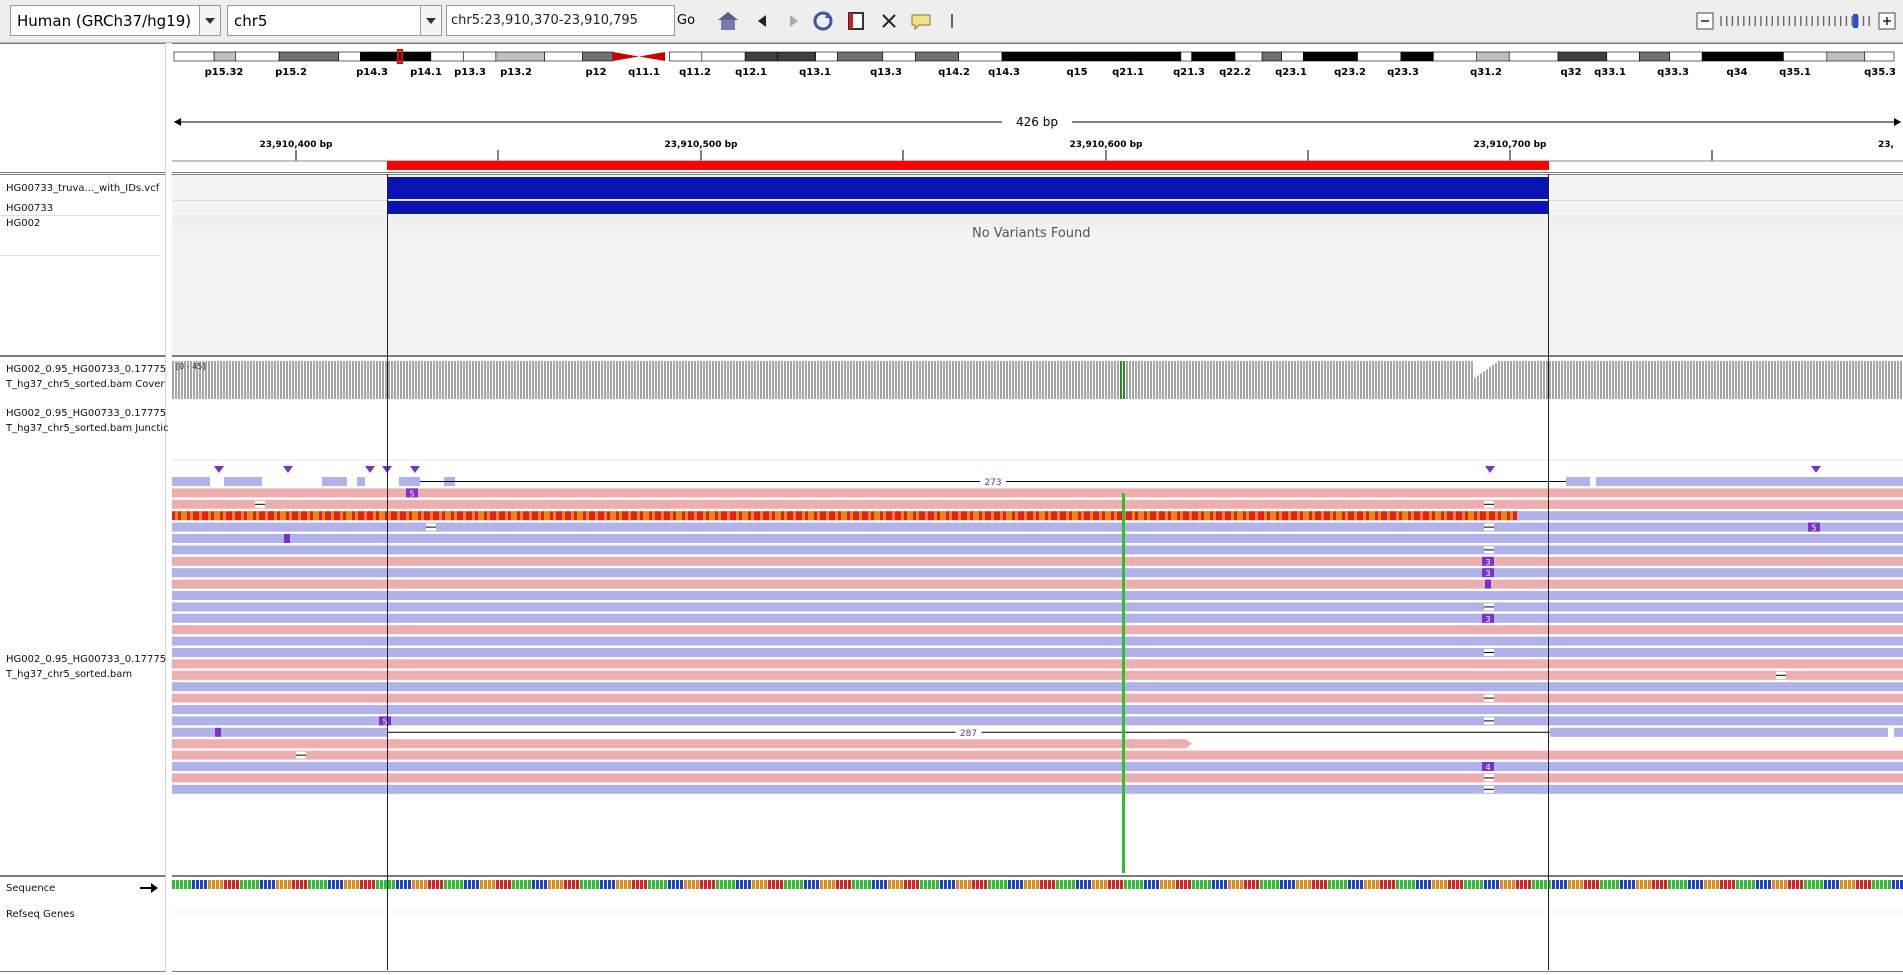 This screenshot has height=975, width=1903. What do you see at coordinates (30, 208) in the screenshot?
I see `sample-hg00733-name: HG00733` at bounding box center [30, 208].